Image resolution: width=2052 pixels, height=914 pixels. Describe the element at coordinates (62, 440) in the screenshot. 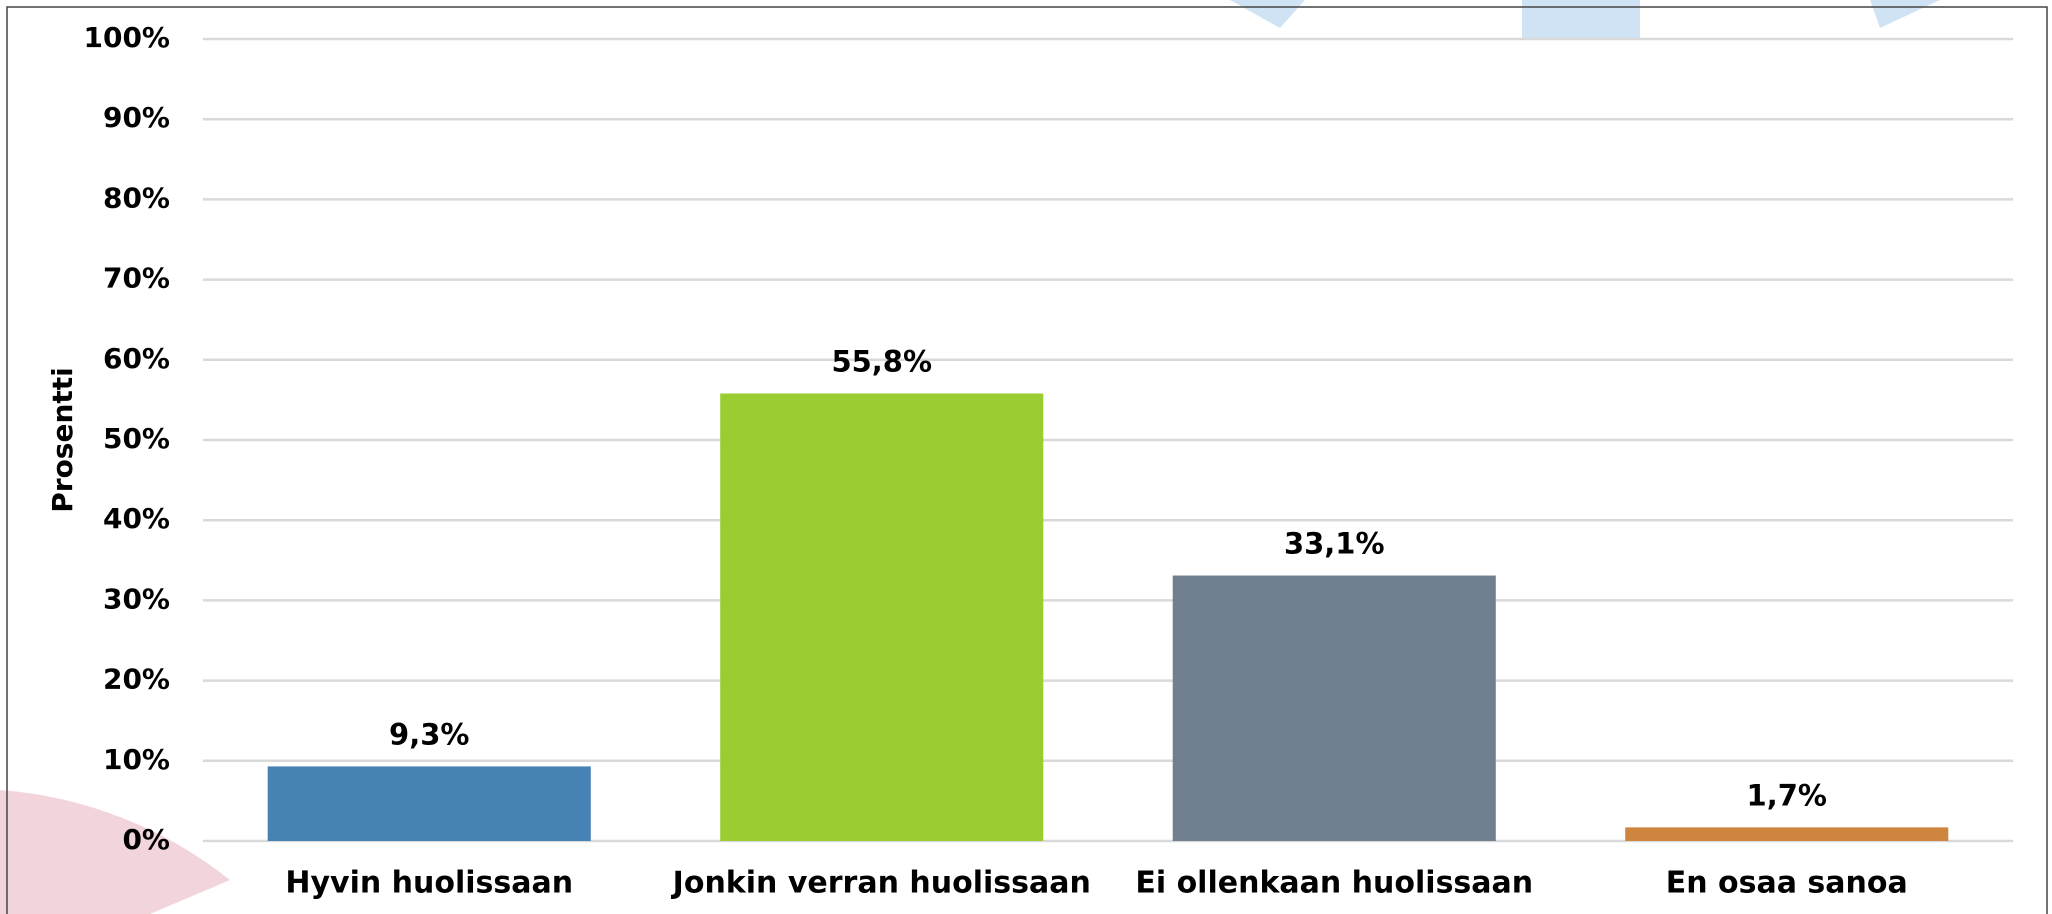

I see `y-axis-label: Prosentti` at that location.